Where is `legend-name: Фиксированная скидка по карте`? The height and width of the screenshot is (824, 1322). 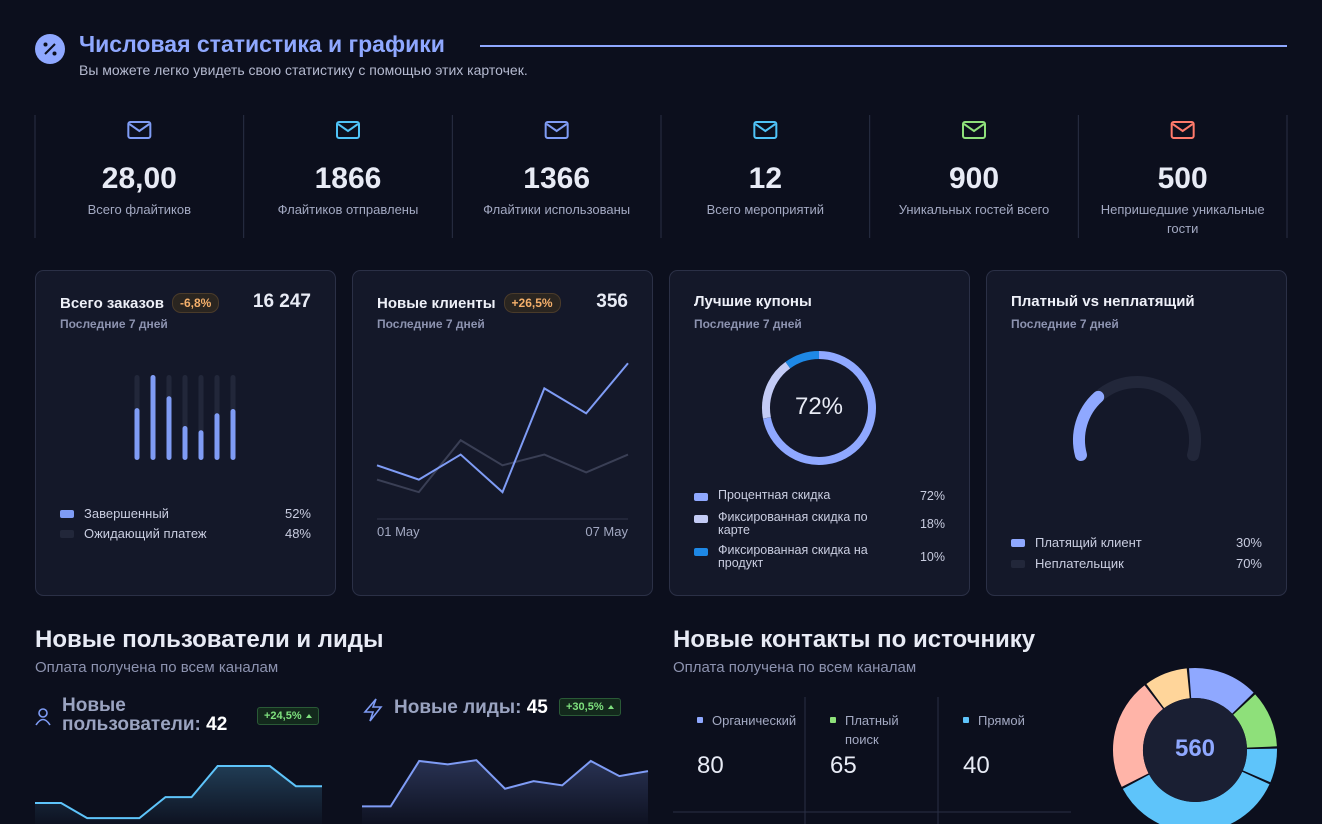
legend-name: Фиксированная скидка по карте is located at coordinates (793, 523).